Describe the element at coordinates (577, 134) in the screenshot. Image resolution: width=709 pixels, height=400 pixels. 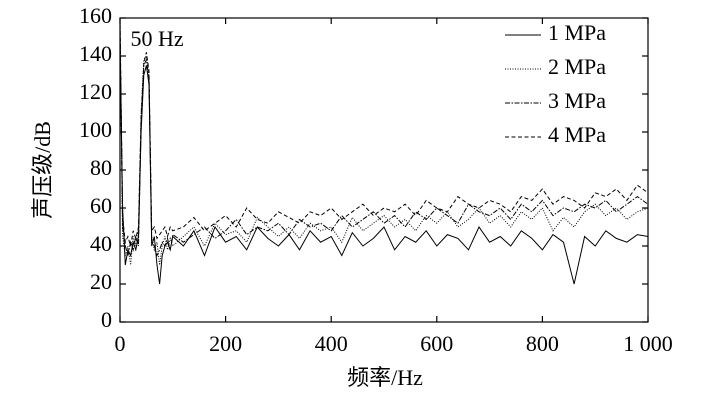
I see `legend-label: 4 MPa` at that location.